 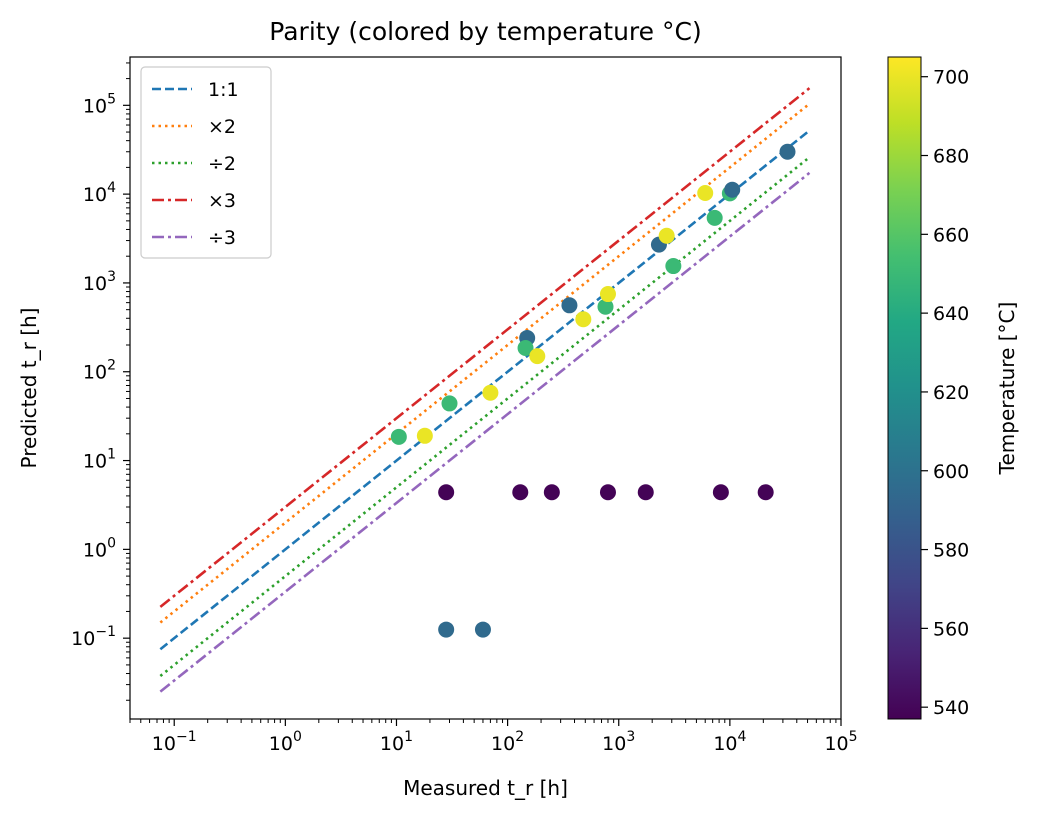 What do you see at coordinates (99, 193) in the screenshot?
I see `y-tick-label-5: 10⁴` at bounding box center [99, 193].